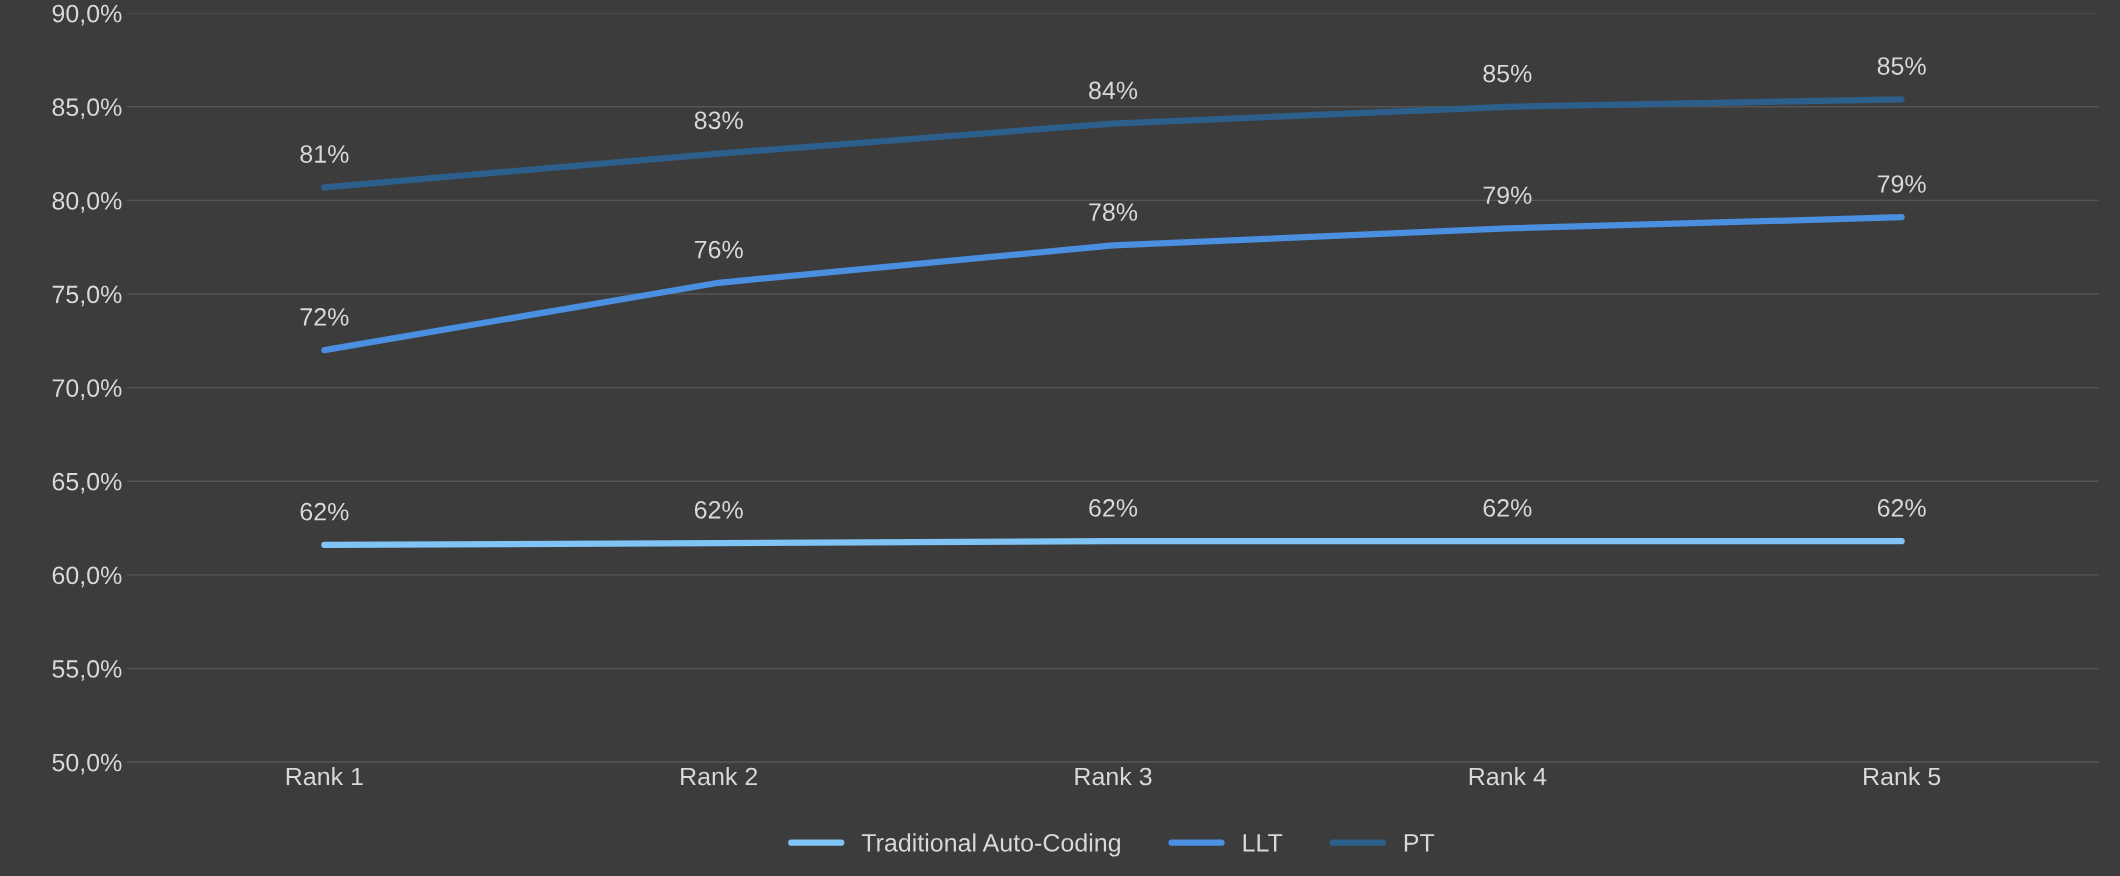  What do you see at coordinates (324, 317) in the screenshot?
I see `data-label: 72%` at bounding box center [324, 317].